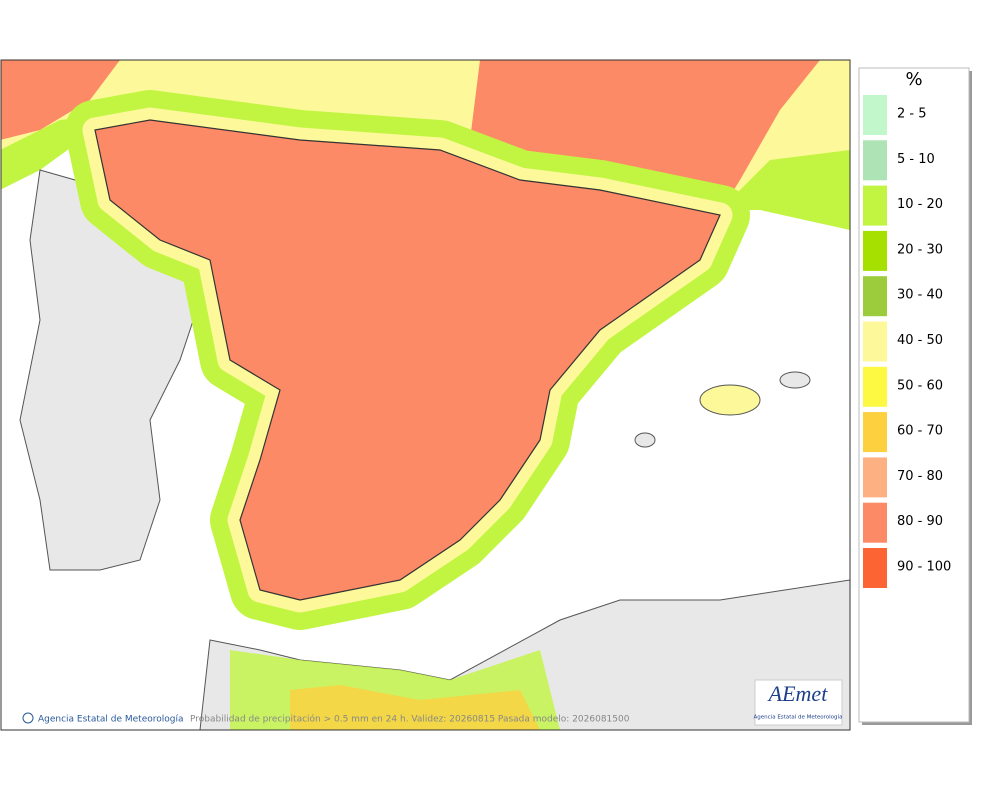  Describe the element at coordinates (912, 114) in the screenshot. I see `legend-label: 2 - 5` at that location.